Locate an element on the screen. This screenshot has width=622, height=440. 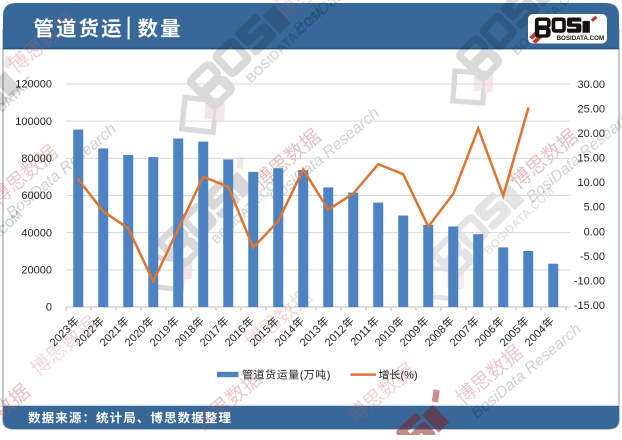
svg-text: 60000 is located at coordinates (36, 196).